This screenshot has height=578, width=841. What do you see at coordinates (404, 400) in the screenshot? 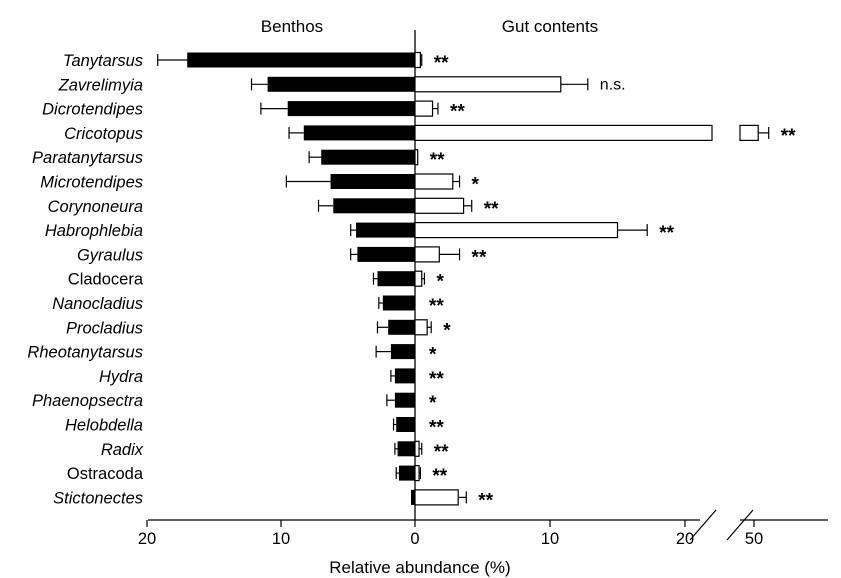
I see `benthos-bar-phaenopsectra` at bounding box center [404, 400].